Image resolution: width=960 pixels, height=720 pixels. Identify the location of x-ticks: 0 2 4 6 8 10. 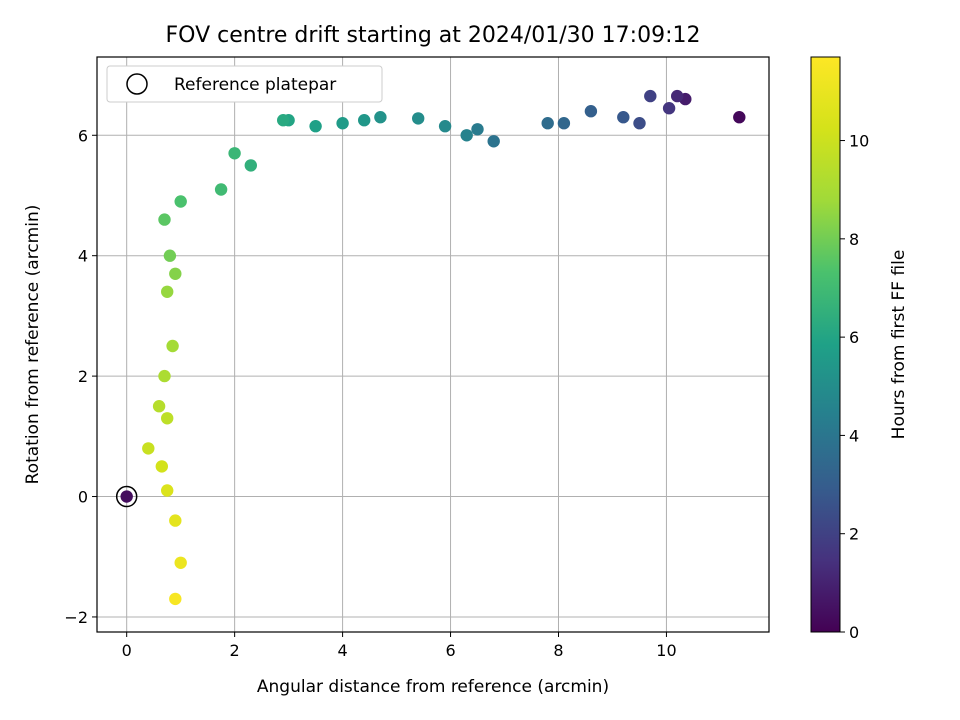
(399, 646).